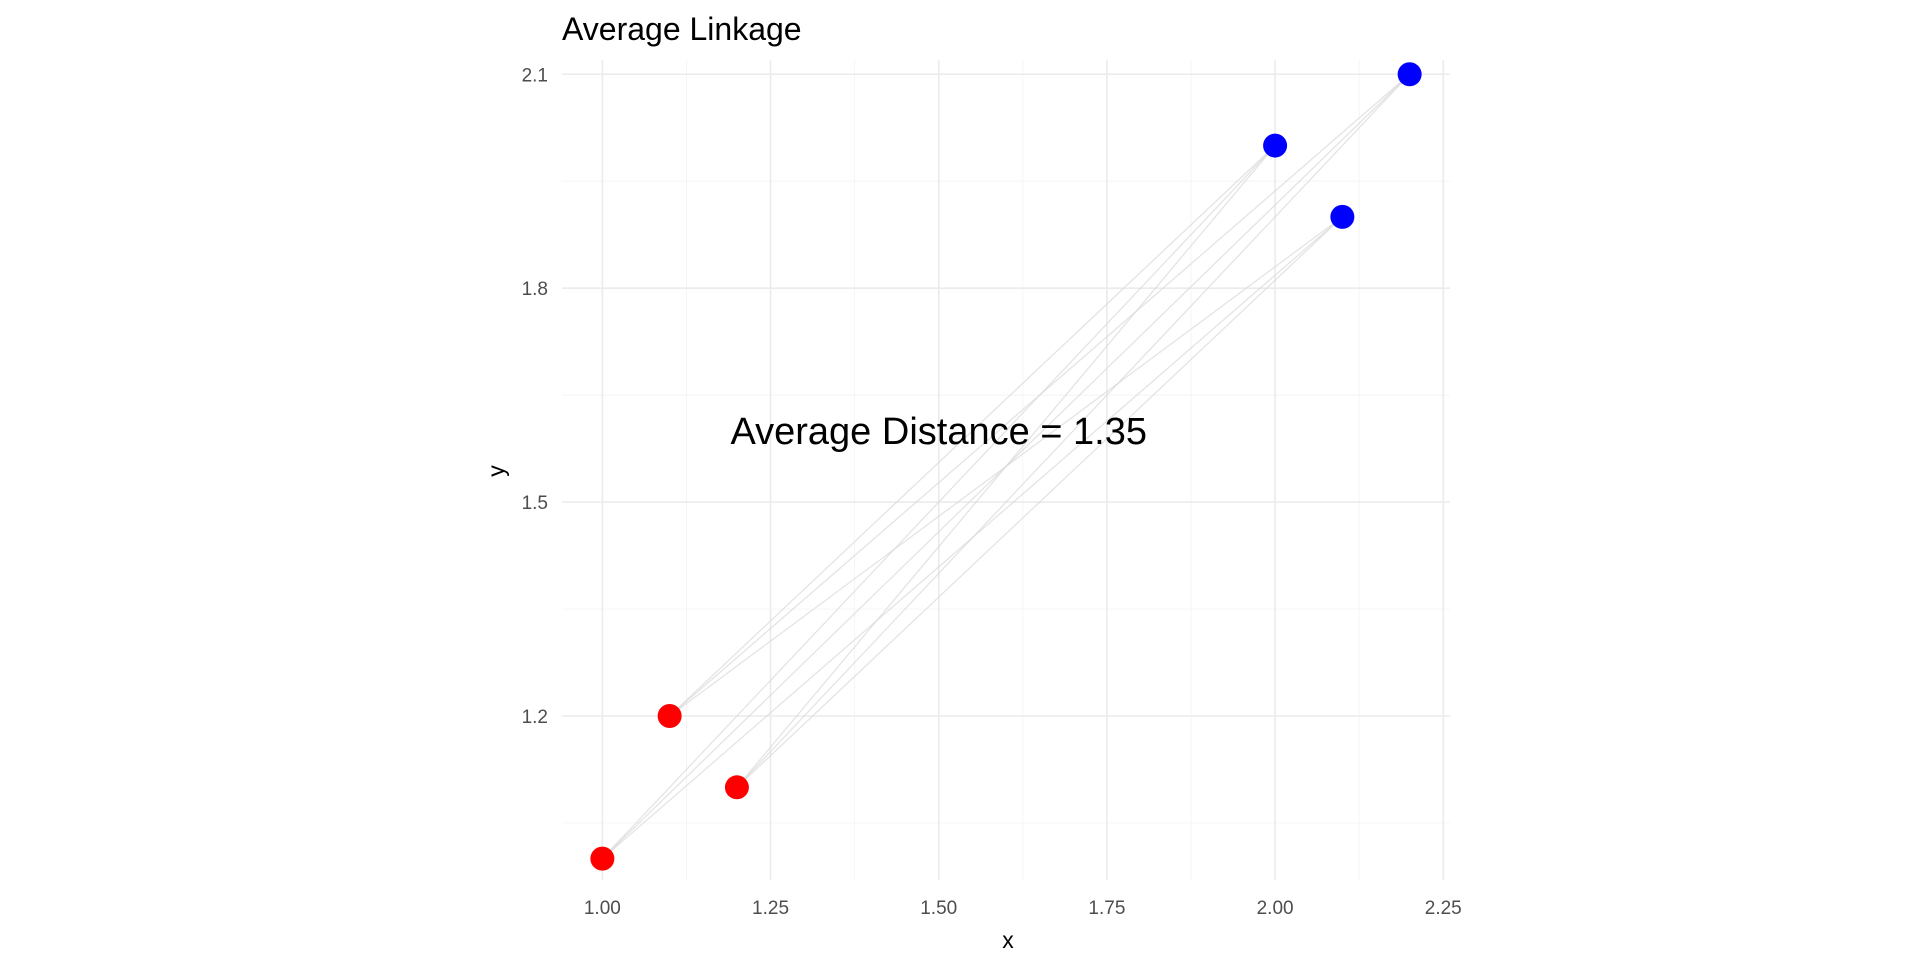 The width and height of the screenshot is (1920, 960). Describe the element at coordinates (1023, 908) in the screenshot. I see `x-axis-tick-labels: 1.00 1.25 1.50 1.75 2.00 2.25` at that location.